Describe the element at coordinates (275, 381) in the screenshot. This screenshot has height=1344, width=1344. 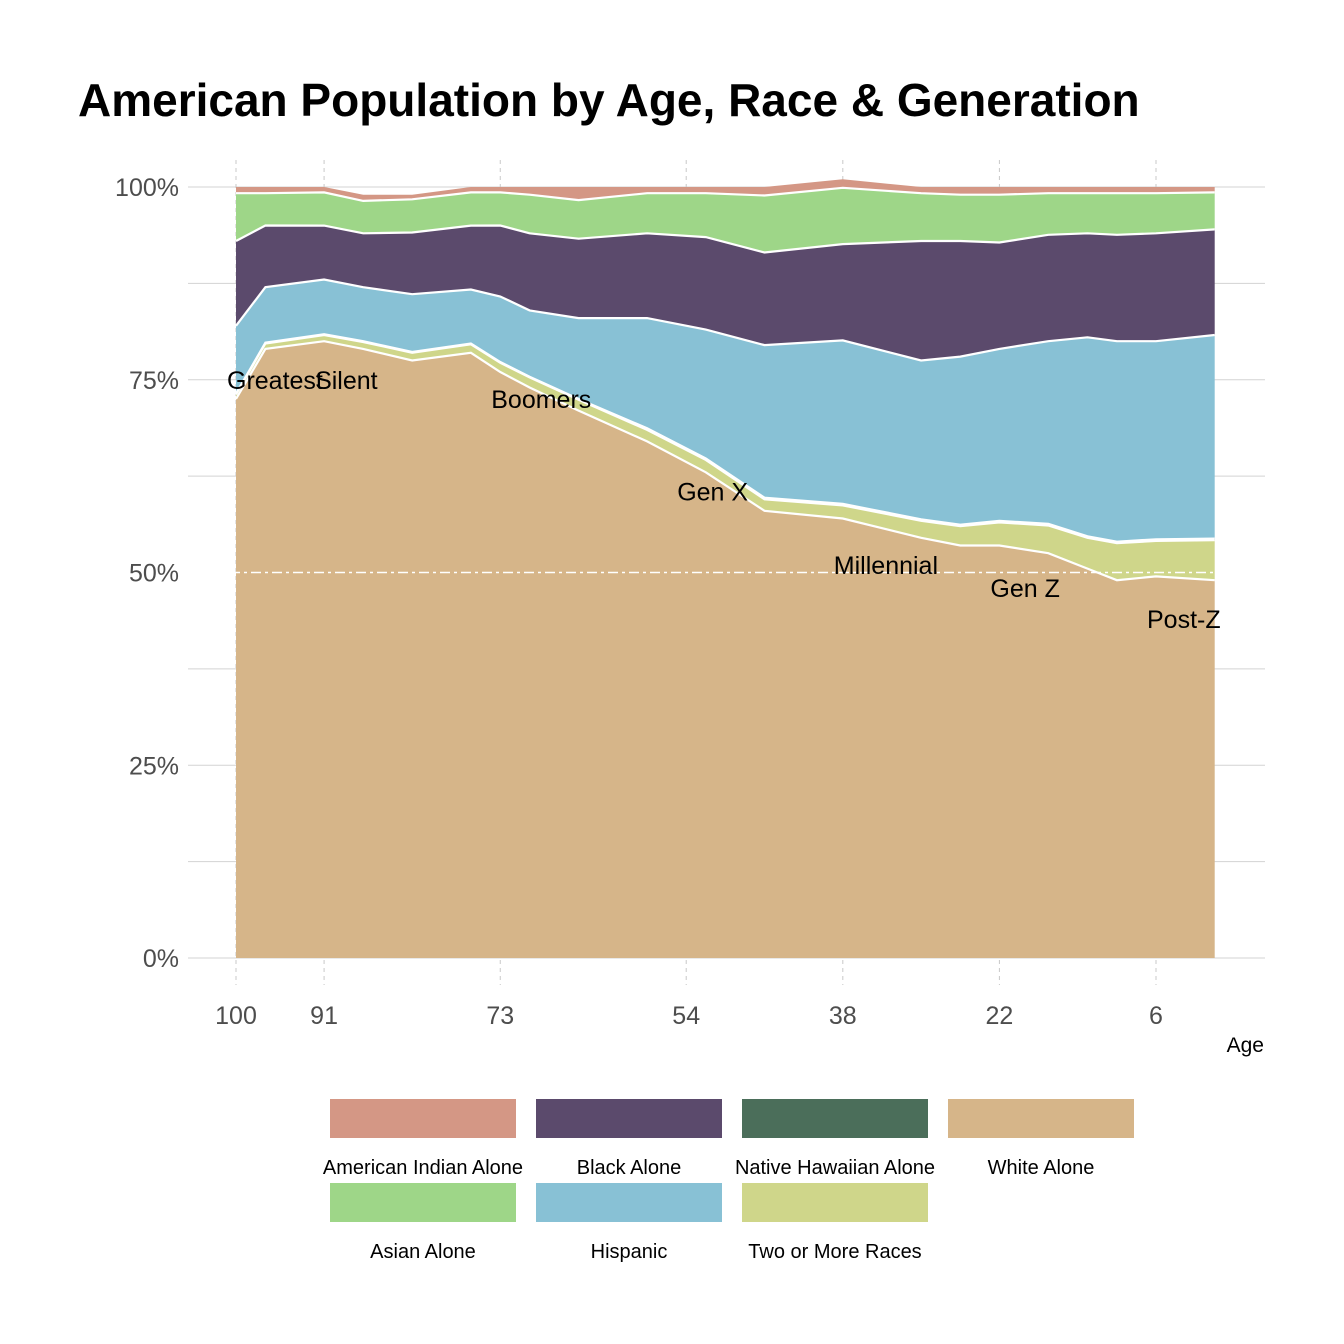
I see `annotation-greatest: Greatest` at that location.